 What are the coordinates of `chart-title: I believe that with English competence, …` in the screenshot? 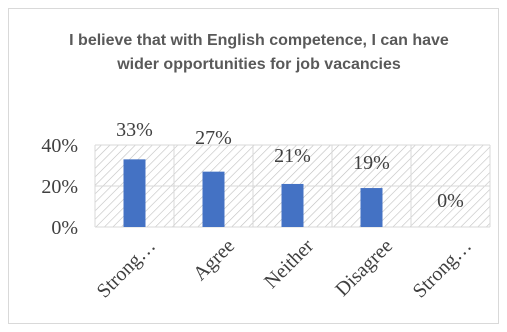 It's located at (259, 52).